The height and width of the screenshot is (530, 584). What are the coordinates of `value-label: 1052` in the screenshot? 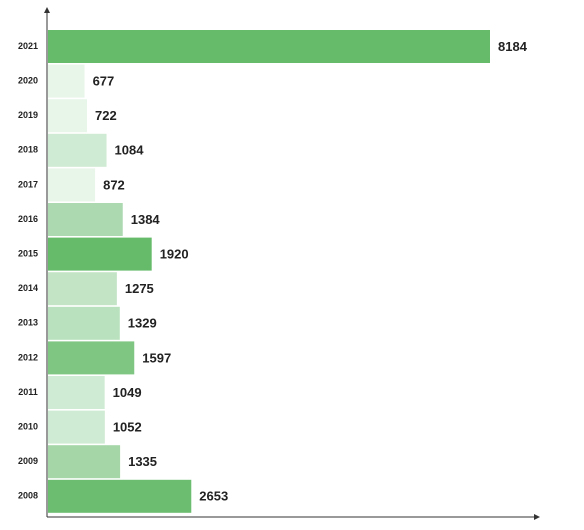 It's located at (127, 427).